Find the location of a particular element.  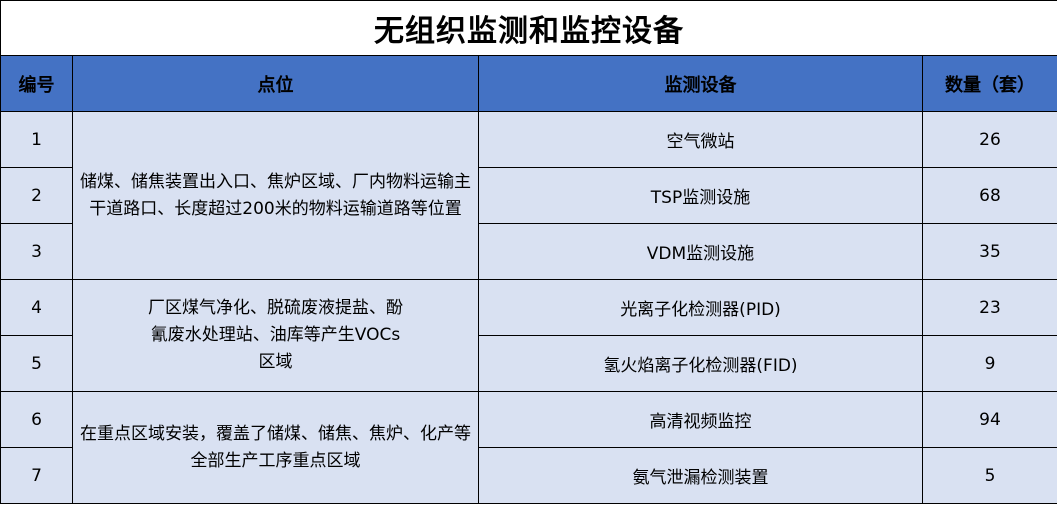

row-number: 7 is located at coordinates (36, 475).